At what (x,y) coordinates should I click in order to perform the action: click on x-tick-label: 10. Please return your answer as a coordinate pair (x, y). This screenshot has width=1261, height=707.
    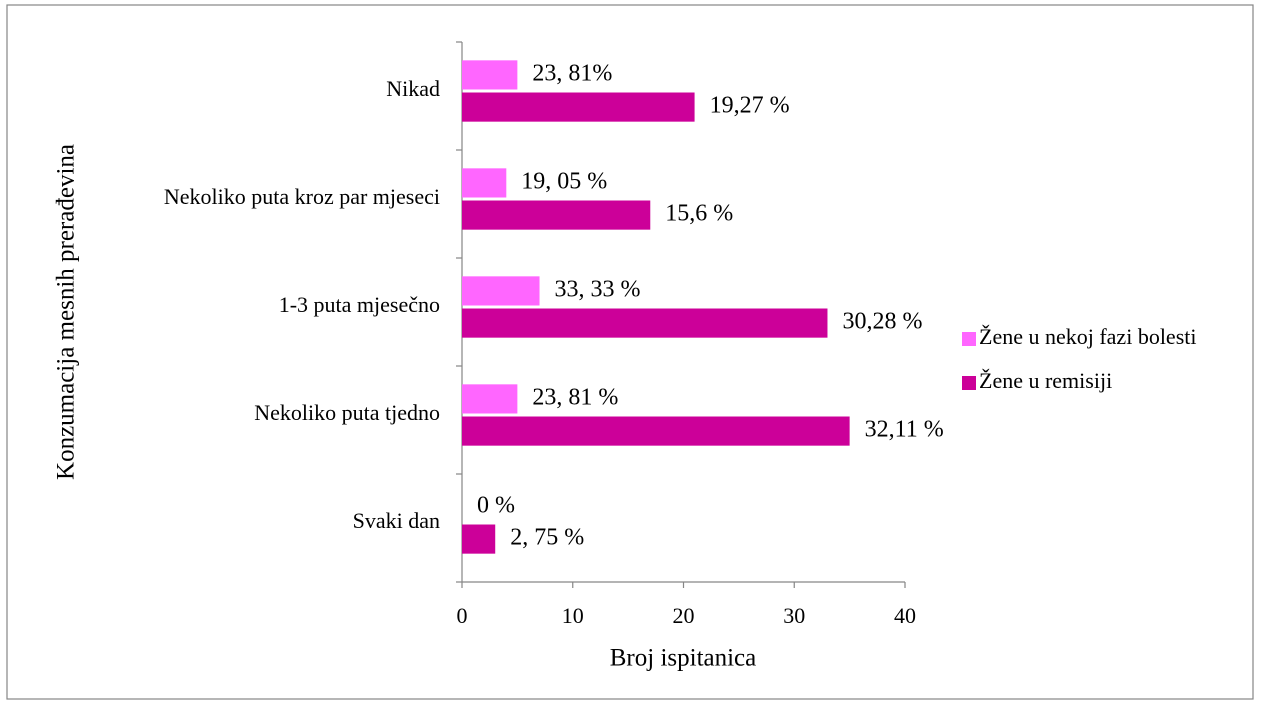
    Looking at the image, I should click on (573, 615).